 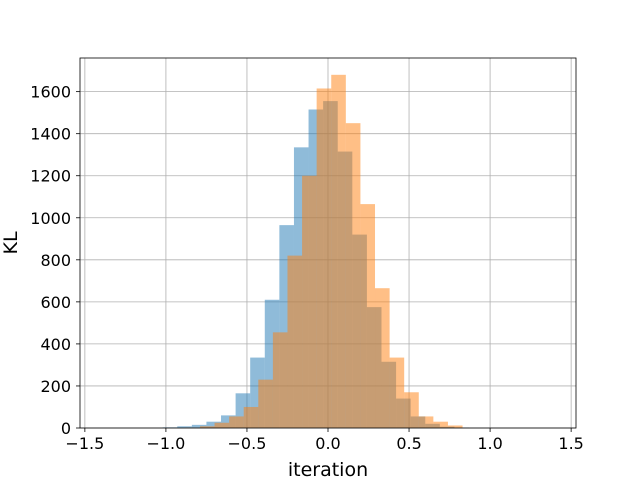 I want to click on y-tick-label: 1400, so click(x=50, y=134).